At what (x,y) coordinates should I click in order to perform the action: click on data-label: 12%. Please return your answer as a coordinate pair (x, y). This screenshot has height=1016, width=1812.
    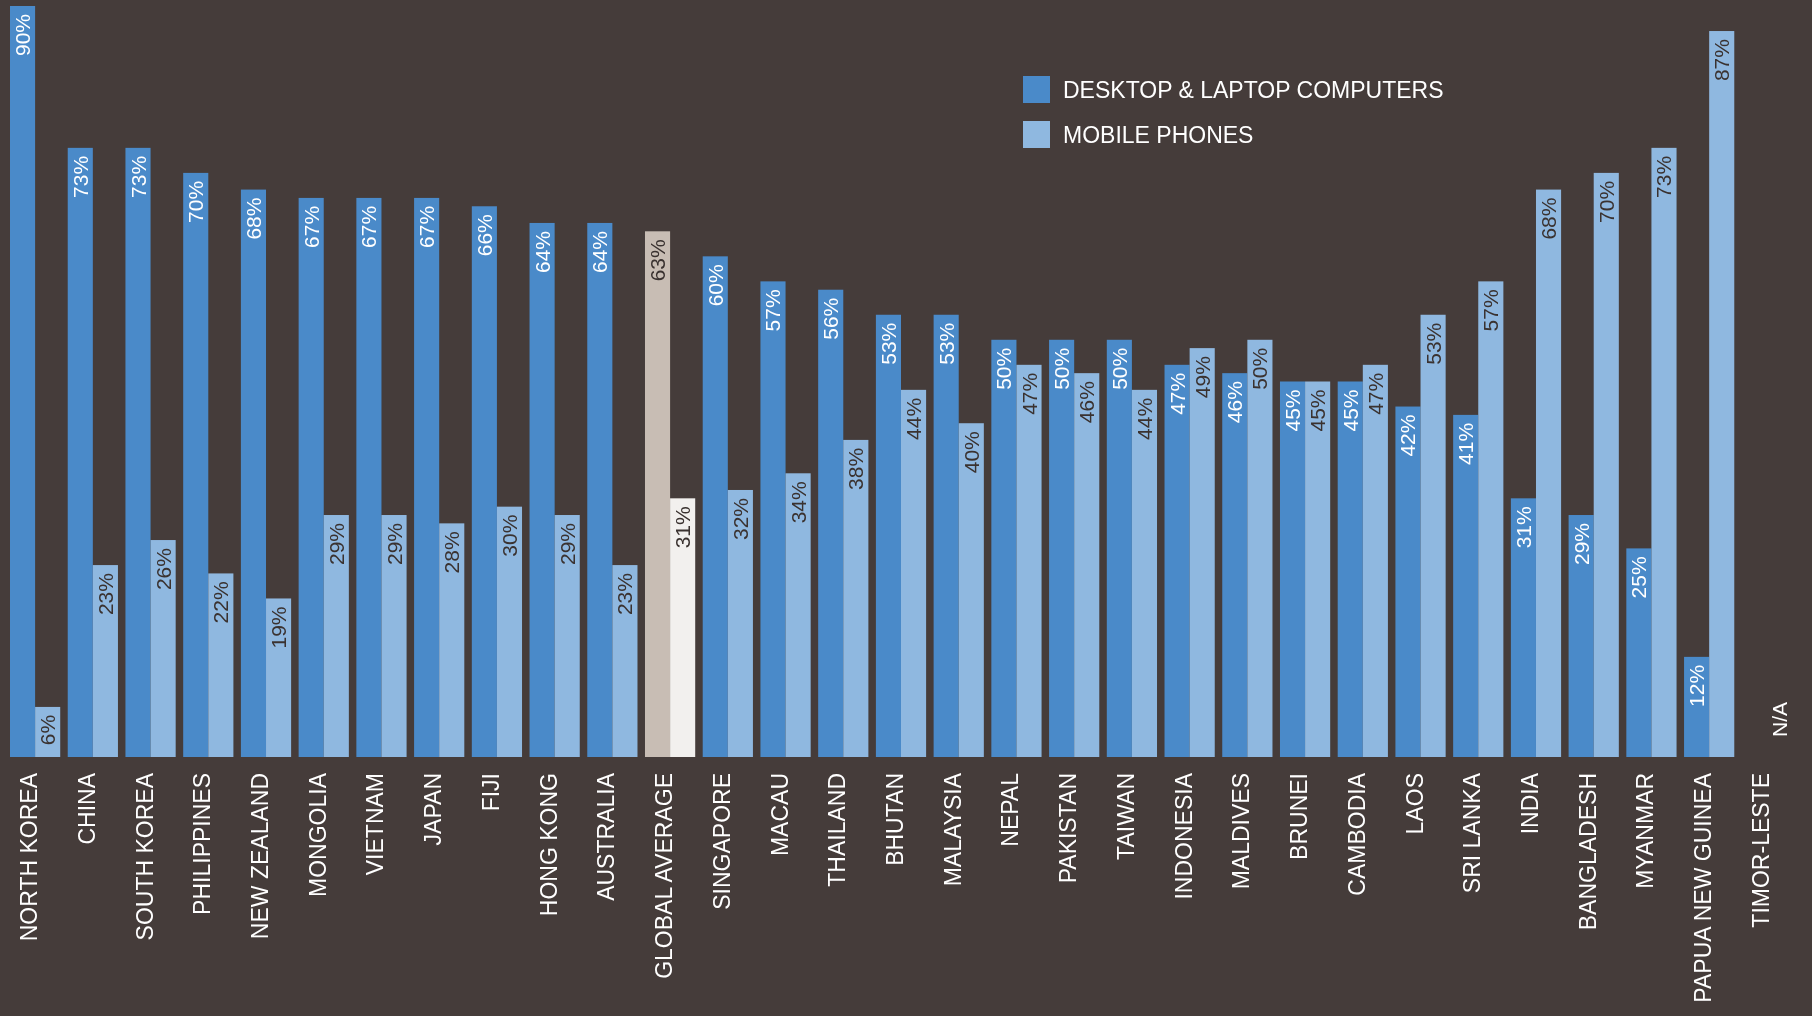
    Looking at the image, I should click on (1697, 685).